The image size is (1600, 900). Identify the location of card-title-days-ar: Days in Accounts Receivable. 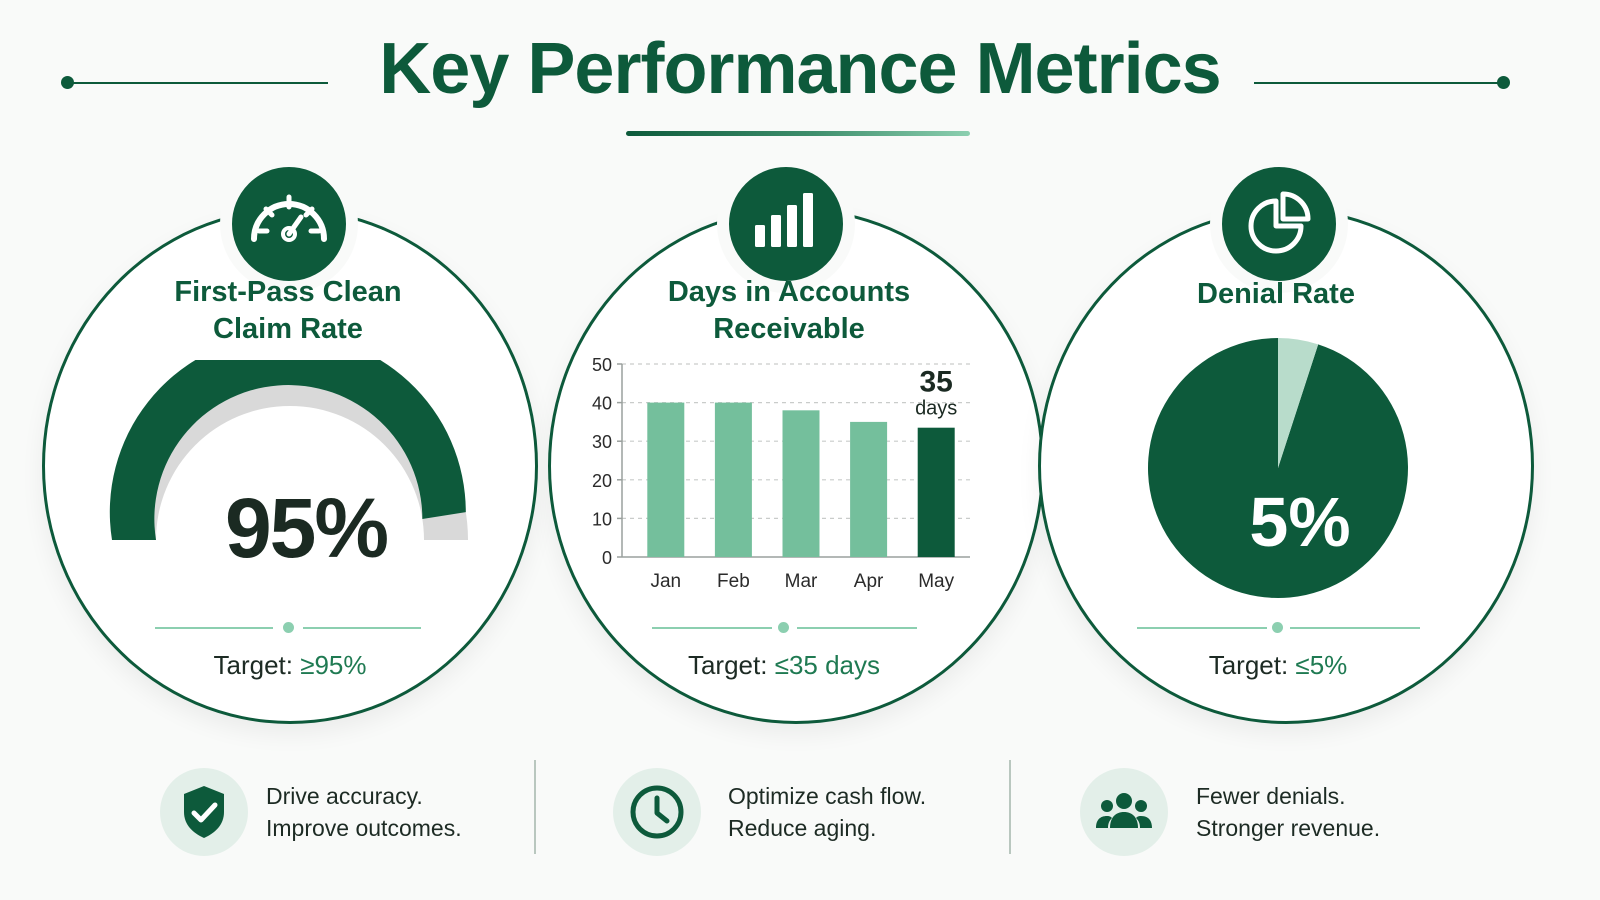
(789, 311).